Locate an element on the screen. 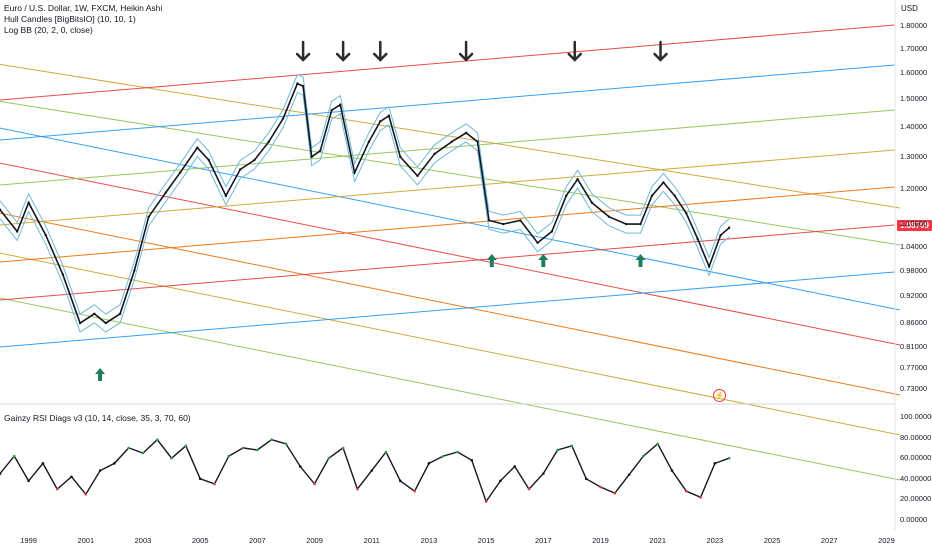 This screenshot has width=932, height=550. lightning-icon: ⚡ is located at coordinates (719, 395).